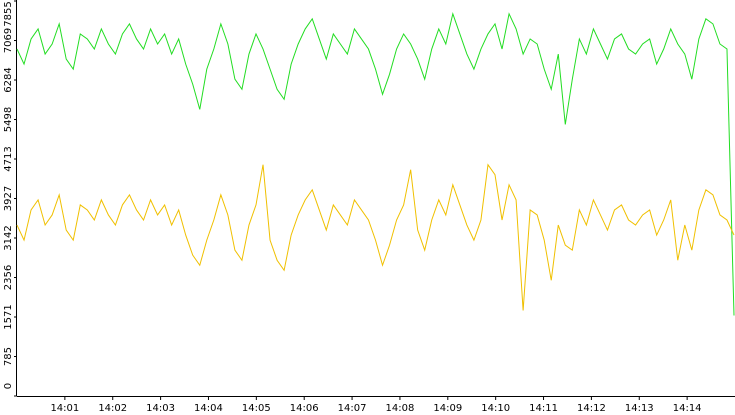  I want to click on x-tick-label: 14:01, so click(64, 408).